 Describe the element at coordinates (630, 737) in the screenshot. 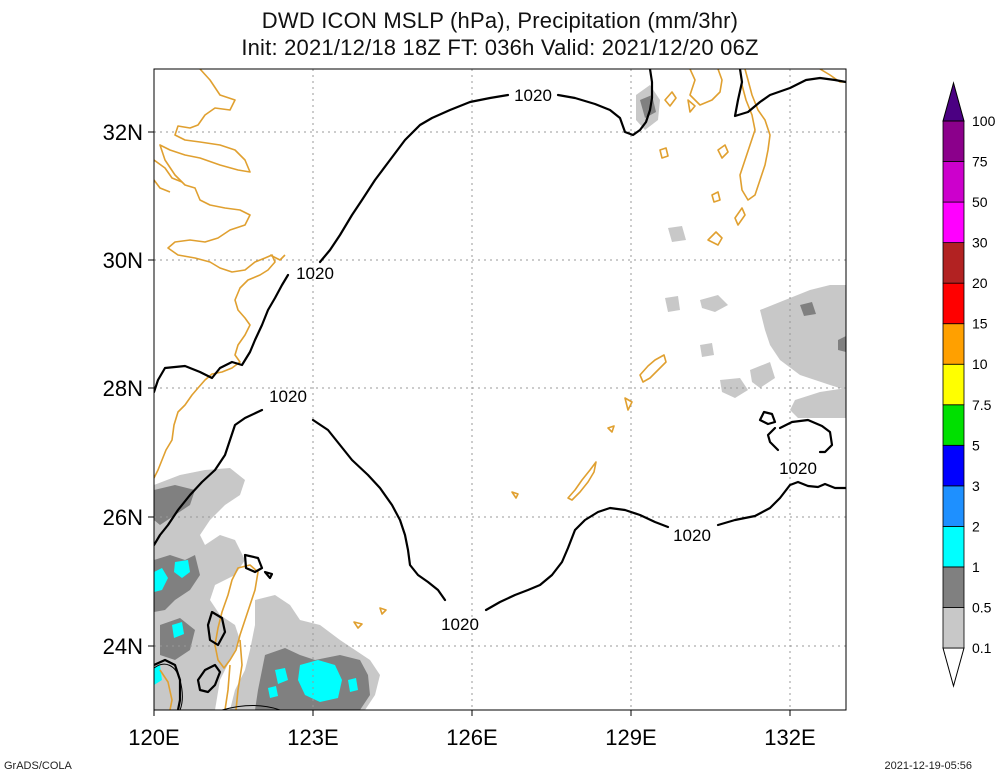

I see `lon-tick-label: 129E` at that location.